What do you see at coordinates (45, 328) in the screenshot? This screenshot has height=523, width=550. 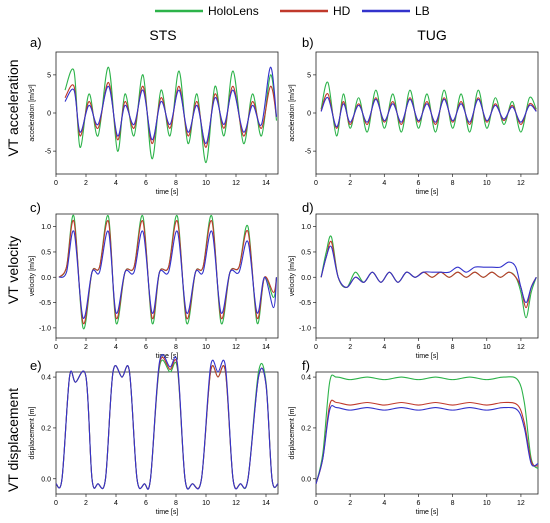 I see `y-tick-label: -1.0` at bounding box center [45, 328].